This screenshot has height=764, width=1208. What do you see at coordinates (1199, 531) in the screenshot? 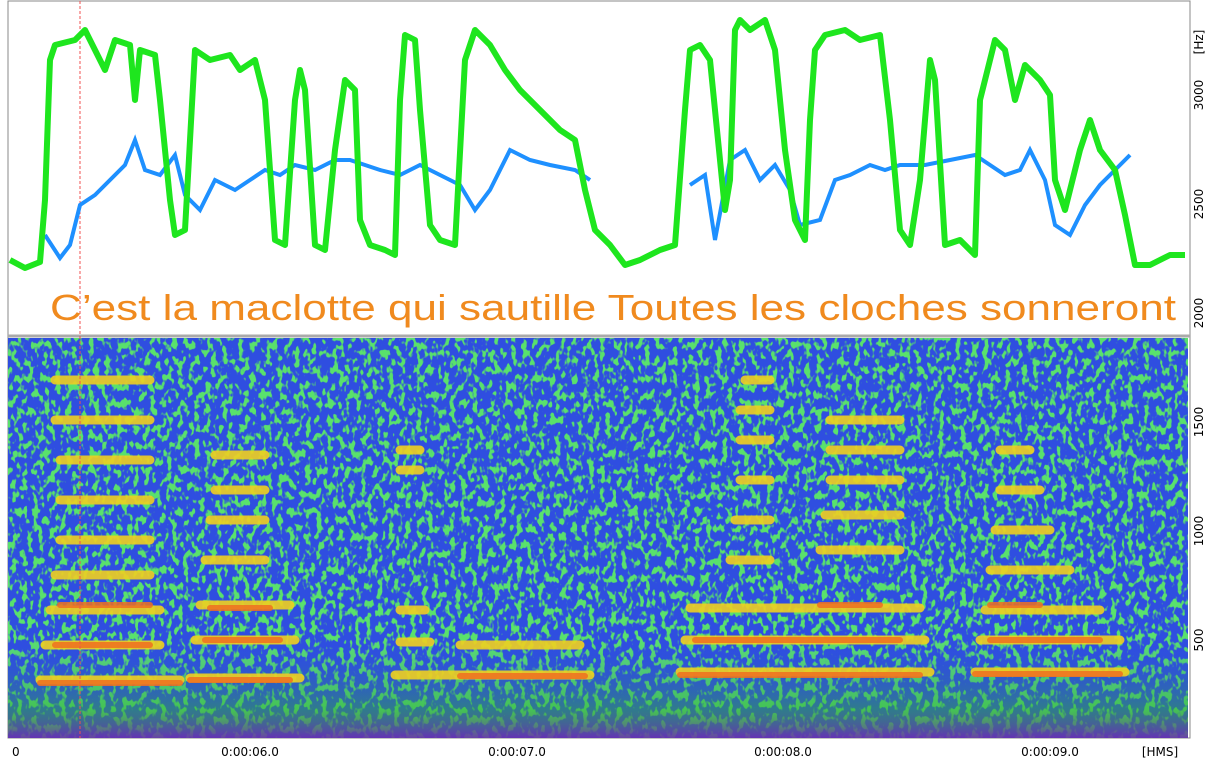
I see `frequency-label: 1000` at bounding box center [1199, 531].